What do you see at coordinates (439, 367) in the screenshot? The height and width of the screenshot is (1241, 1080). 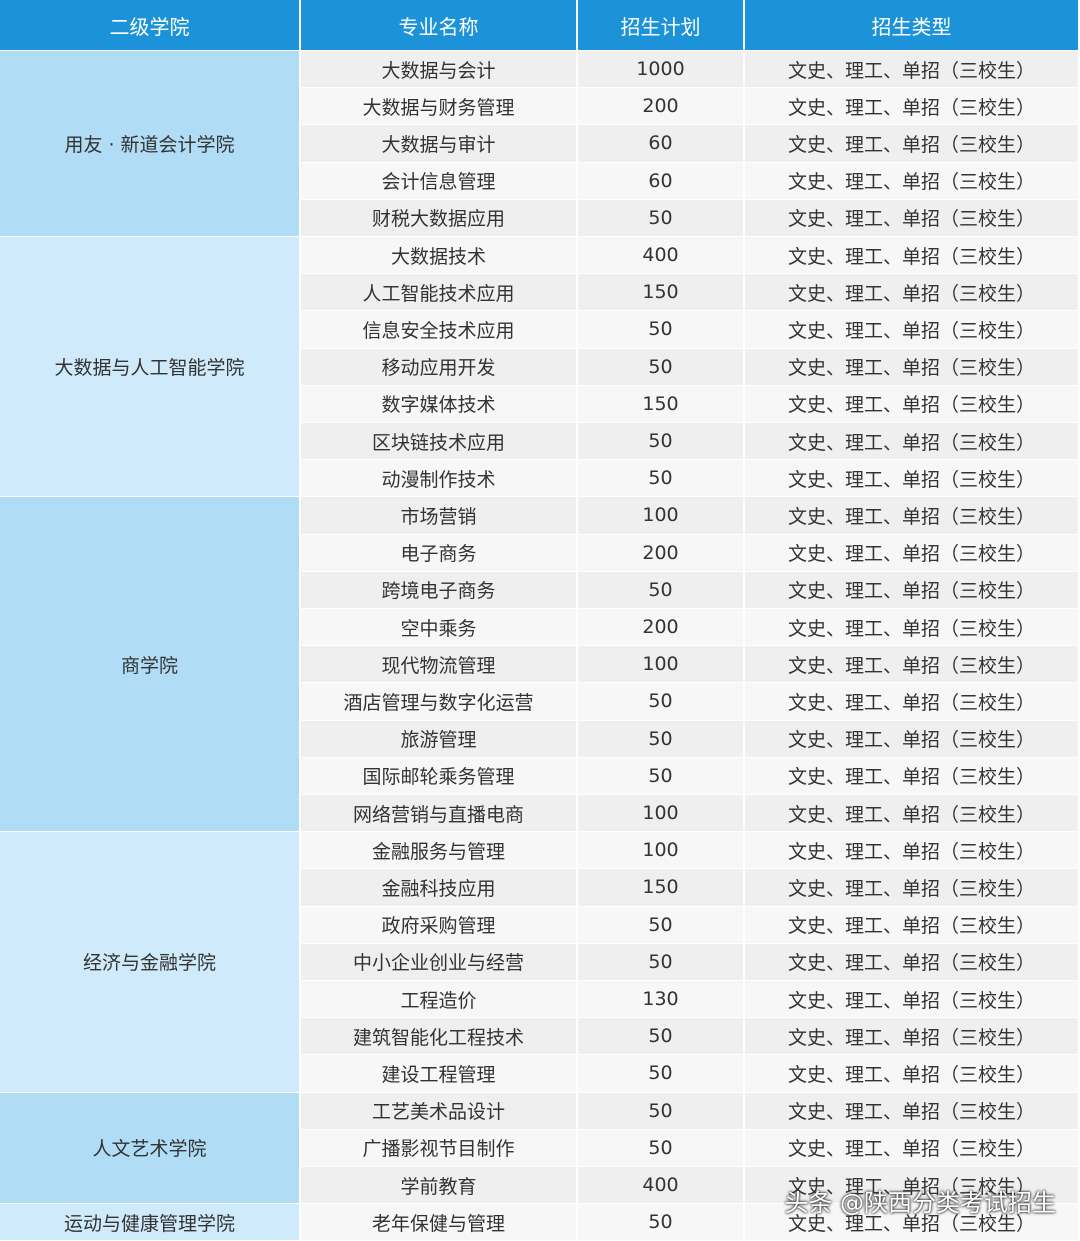 I see `major-cell: 移动应用开发` at bounding box center [439, 367].